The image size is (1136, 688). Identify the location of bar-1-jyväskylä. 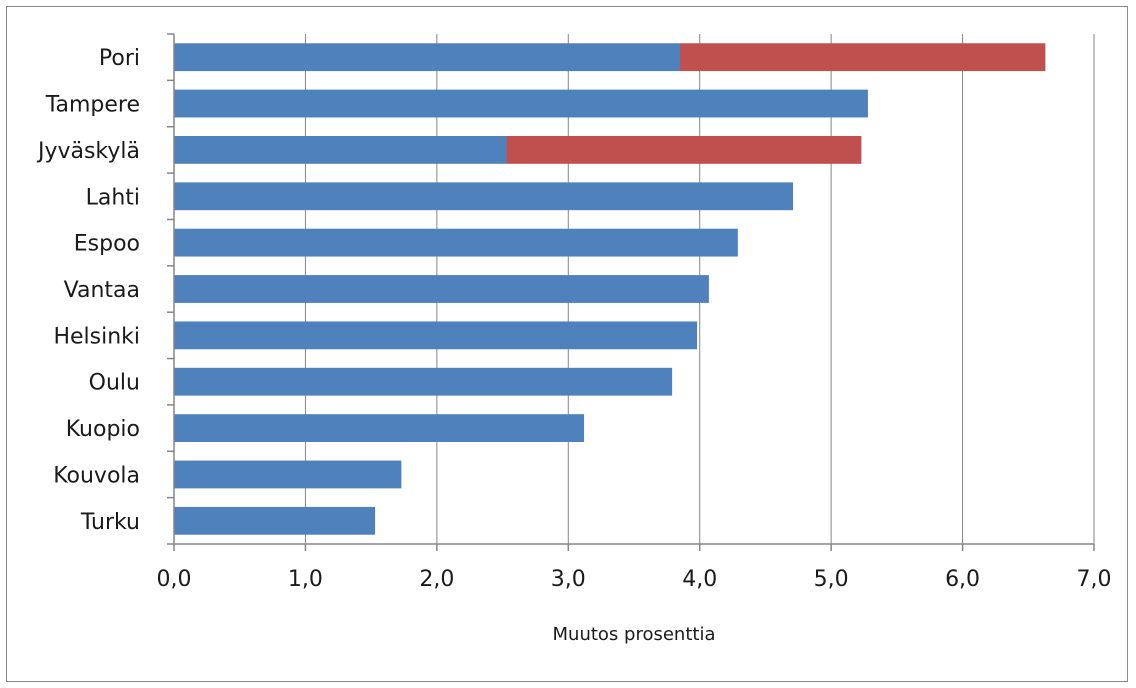
(340, 150).